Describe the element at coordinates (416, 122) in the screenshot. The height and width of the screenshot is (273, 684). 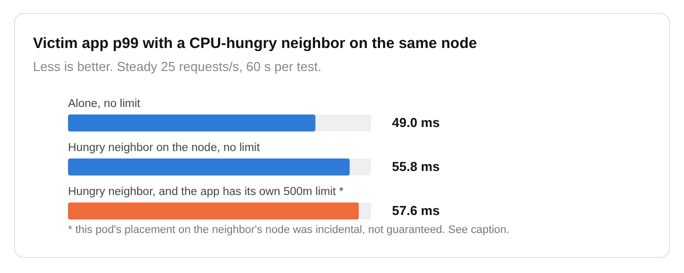
I see `data-label: 49.0 ms` at that location.